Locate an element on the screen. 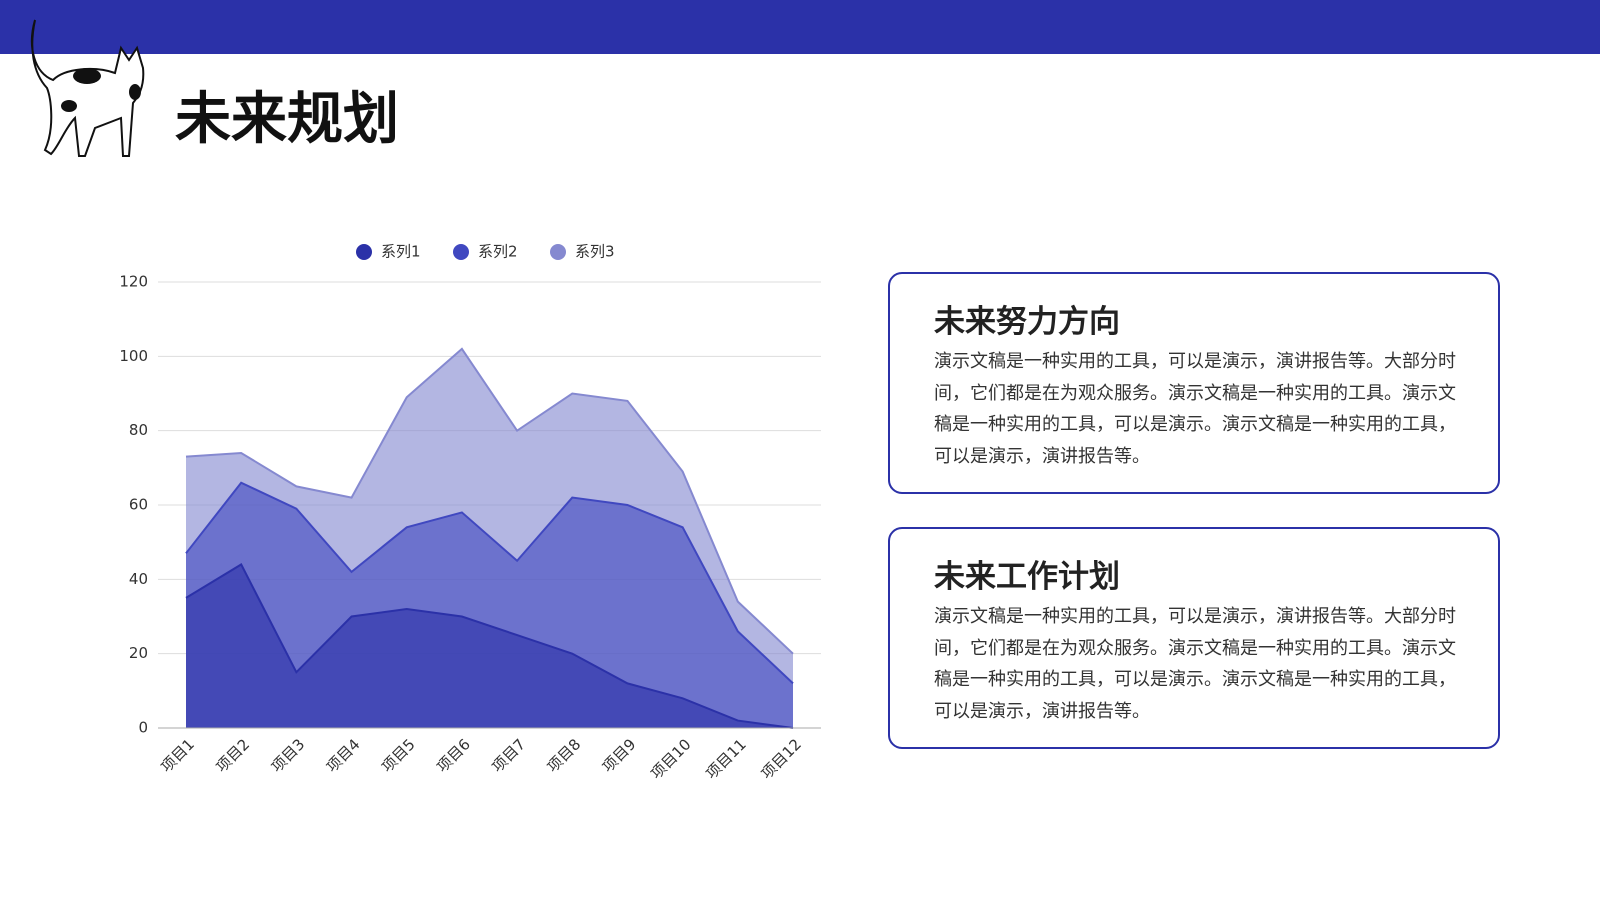 The height and width of the screenshot is (900, 1600). legend-label: 系列1 is located at coordinates (401, 252).